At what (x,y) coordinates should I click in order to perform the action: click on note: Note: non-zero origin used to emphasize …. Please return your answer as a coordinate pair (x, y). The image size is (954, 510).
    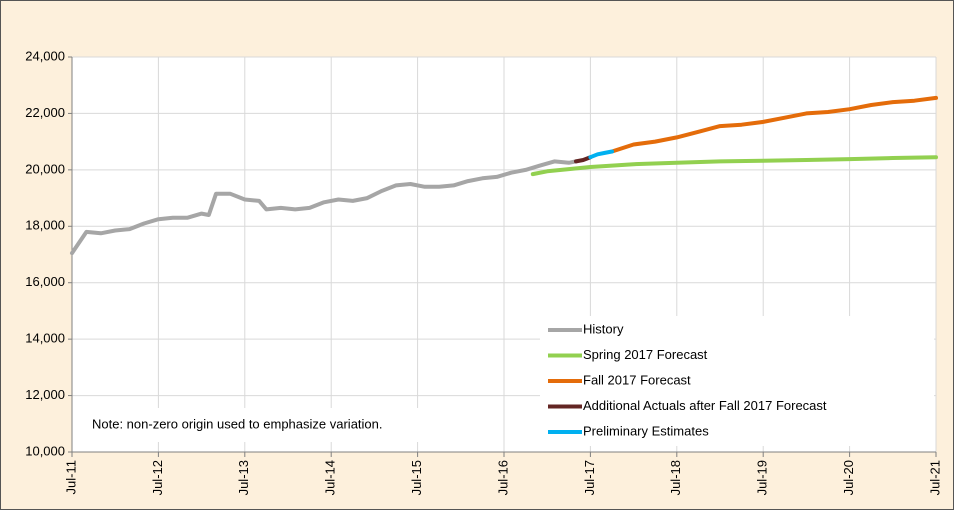
    Looking at the image, I should click on (237, 423).